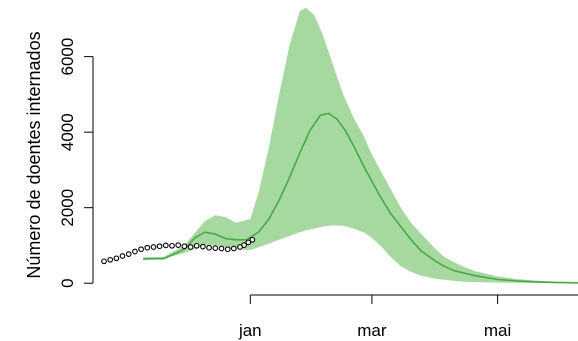  Describe the element at coordinates (67, 282) in the screenshot. I see `y-tick-label: 0` at that location.